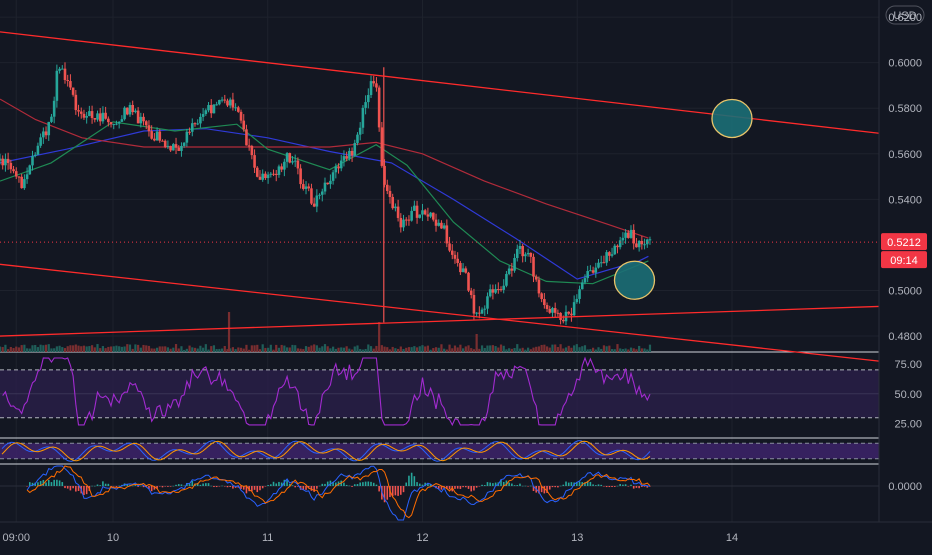  What do you see at coordinates (466, 535) in the screenshot?
I see `time-axis: 09:00 10 11 12 13 14` at bounding box center [466, 535].